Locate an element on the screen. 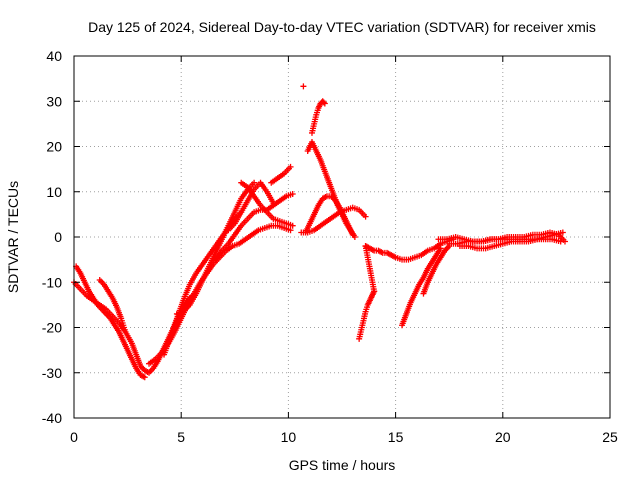 The image size is (640, 480). x-tick-label: 0 is located at coordinates (74, 437).